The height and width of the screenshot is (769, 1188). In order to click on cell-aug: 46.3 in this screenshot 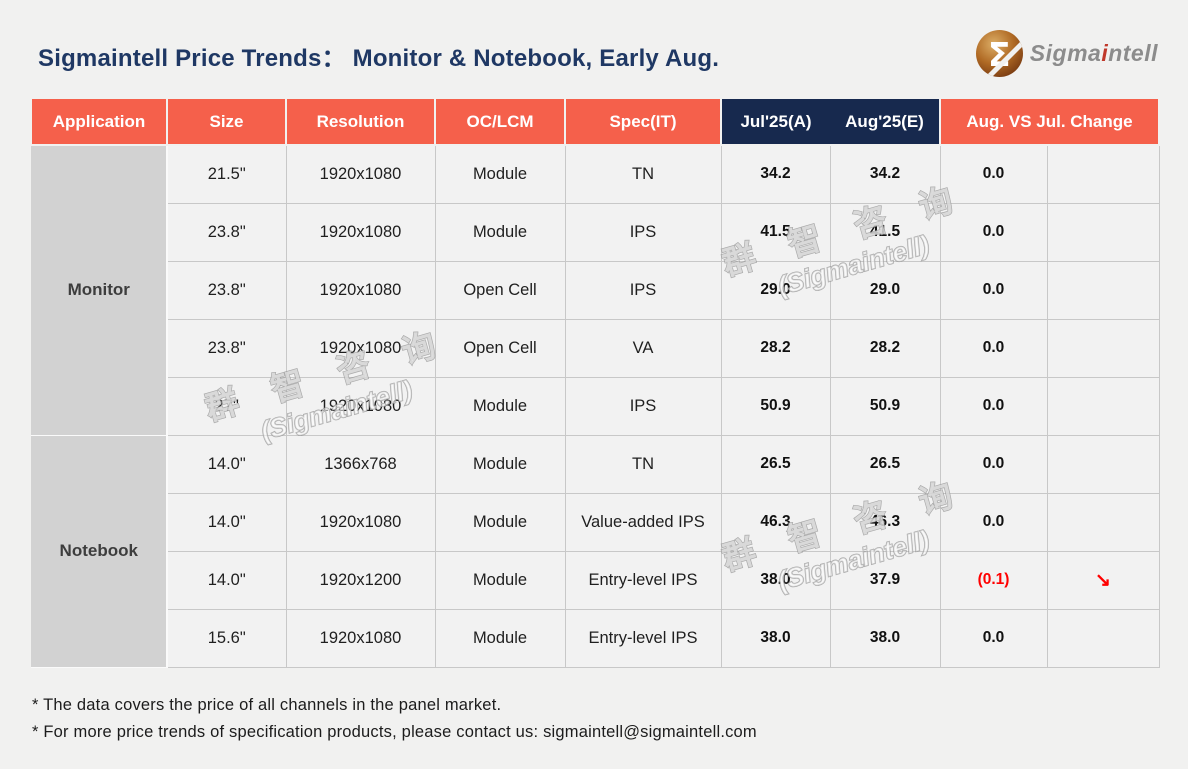, I will do `click(885, 522)`.